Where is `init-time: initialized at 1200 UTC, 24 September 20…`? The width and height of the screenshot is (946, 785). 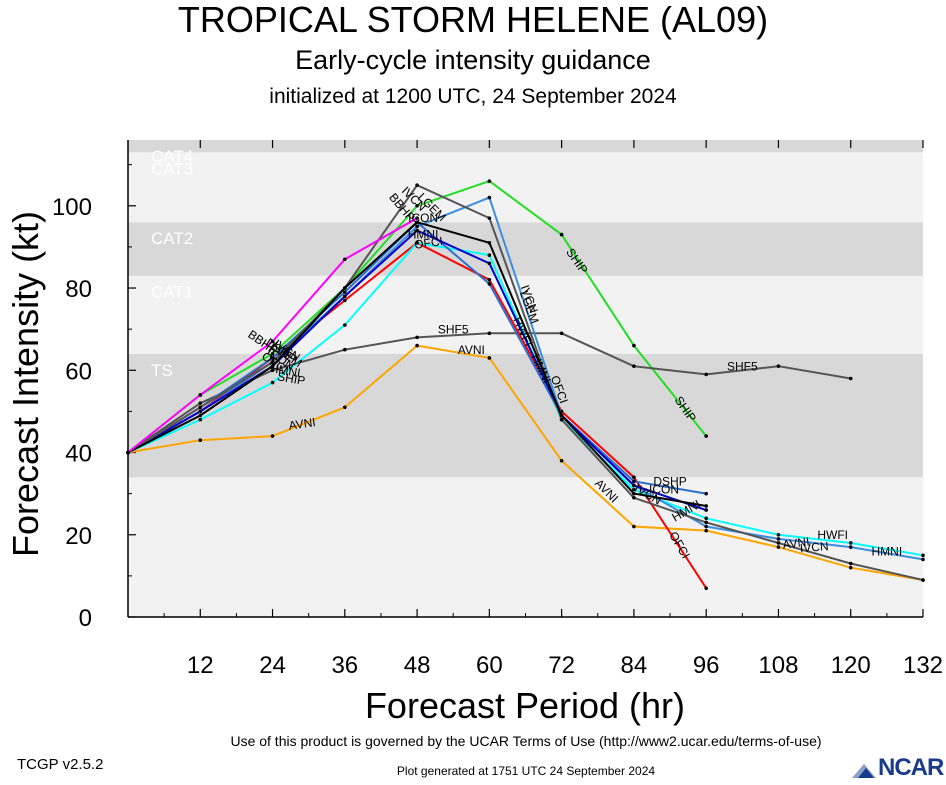
init-time: initialized at 1200 UTC, 24 September 20… is located at coordinates (473, 96).